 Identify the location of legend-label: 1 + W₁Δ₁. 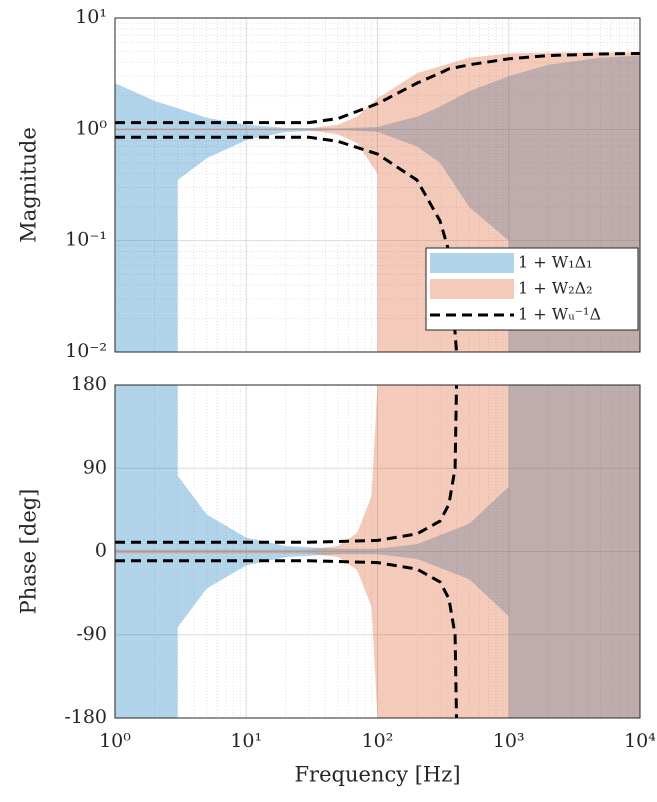
(555, 262).